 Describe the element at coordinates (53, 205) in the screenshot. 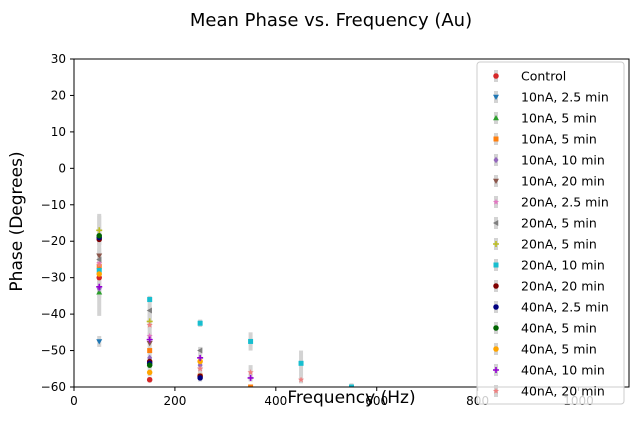

I see `y-tick-label: −10` at that location.